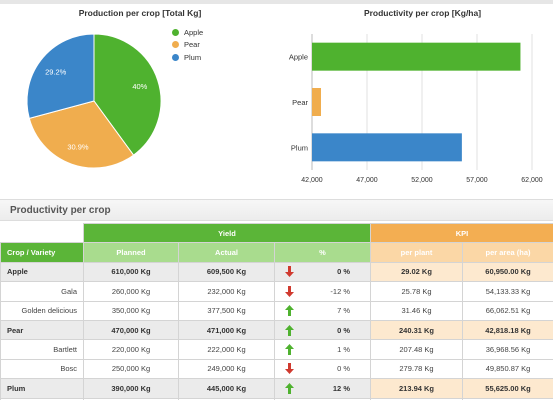 The height and width of the screenshot is (400, 553). What do you see at coordinates (316, 102) in the screenshot?
I see `bar-pear` at bounding box center [316, 102].